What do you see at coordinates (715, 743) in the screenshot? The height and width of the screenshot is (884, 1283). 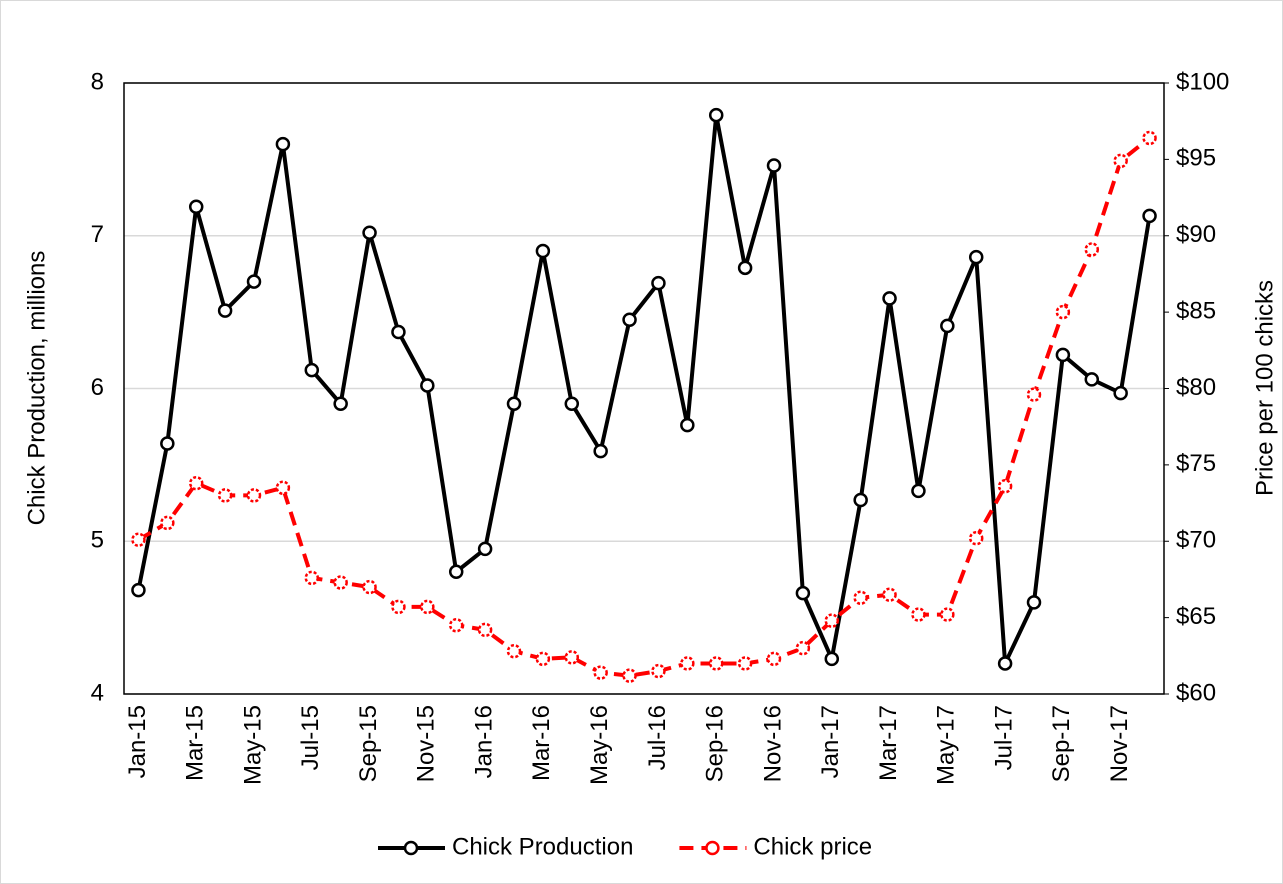 I see `x-tick-label: Sep-16` at bounding box center [715, 743].